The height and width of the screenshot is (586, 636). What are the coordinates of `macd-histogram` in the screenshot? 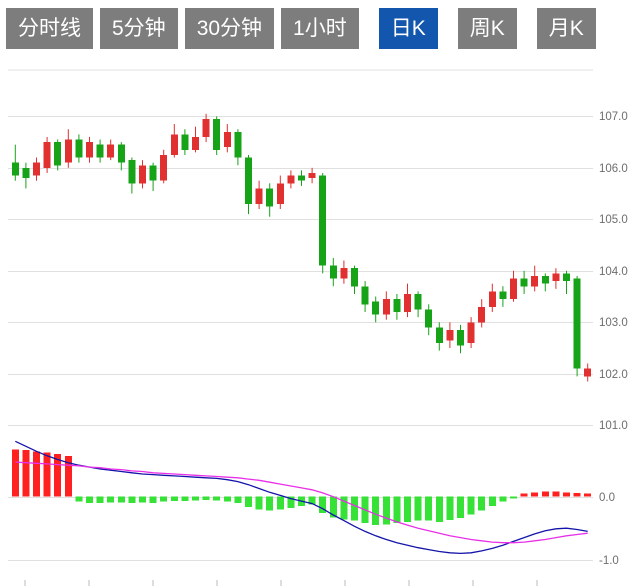 It's located at (301, 487).